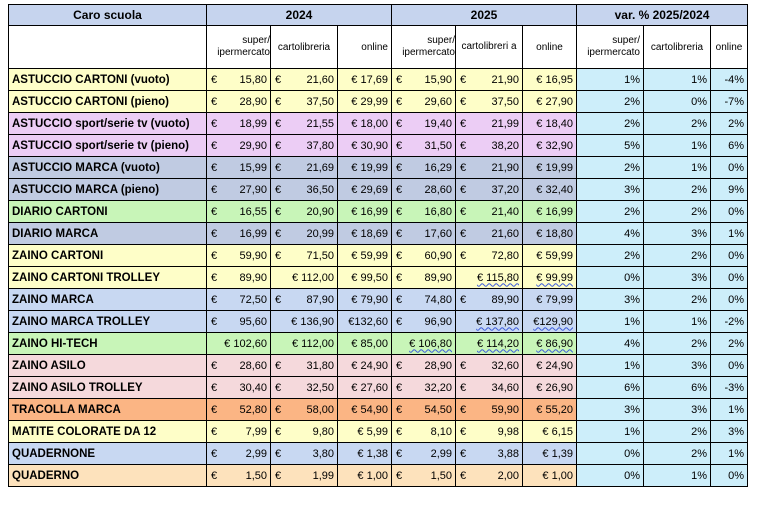 The width and height of the screenshot is (758, 522). What do you see at coordinates (423, 453) in the screenshot?
I see `price-cell: €2,99` at bounding box center [423, 453].